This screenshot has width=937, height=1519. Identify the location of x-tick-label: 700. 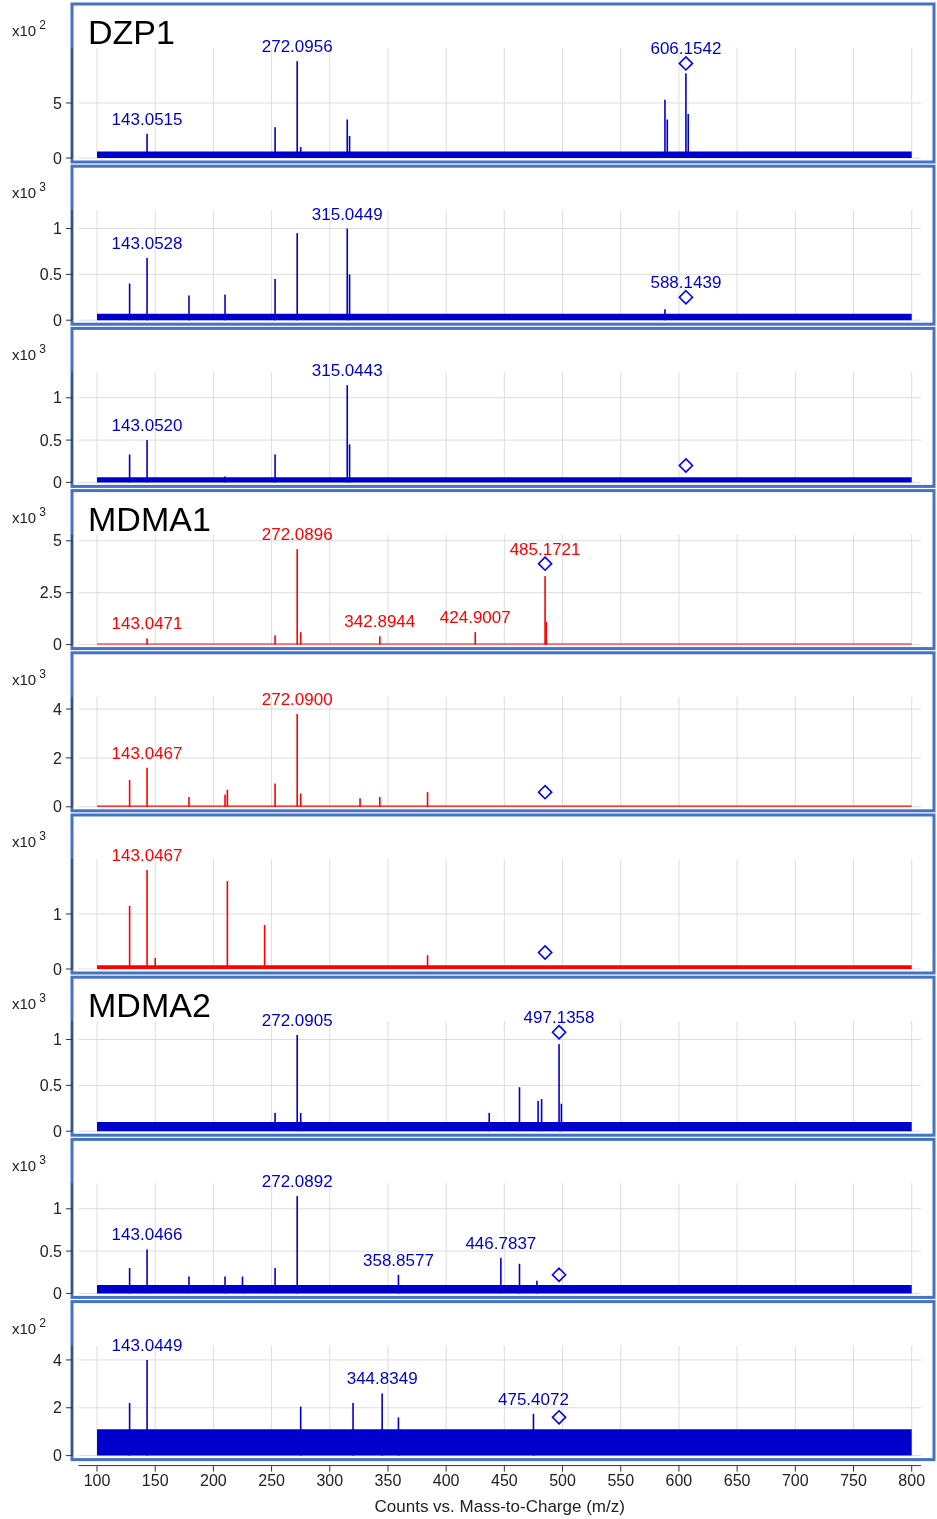
(795, 1480).